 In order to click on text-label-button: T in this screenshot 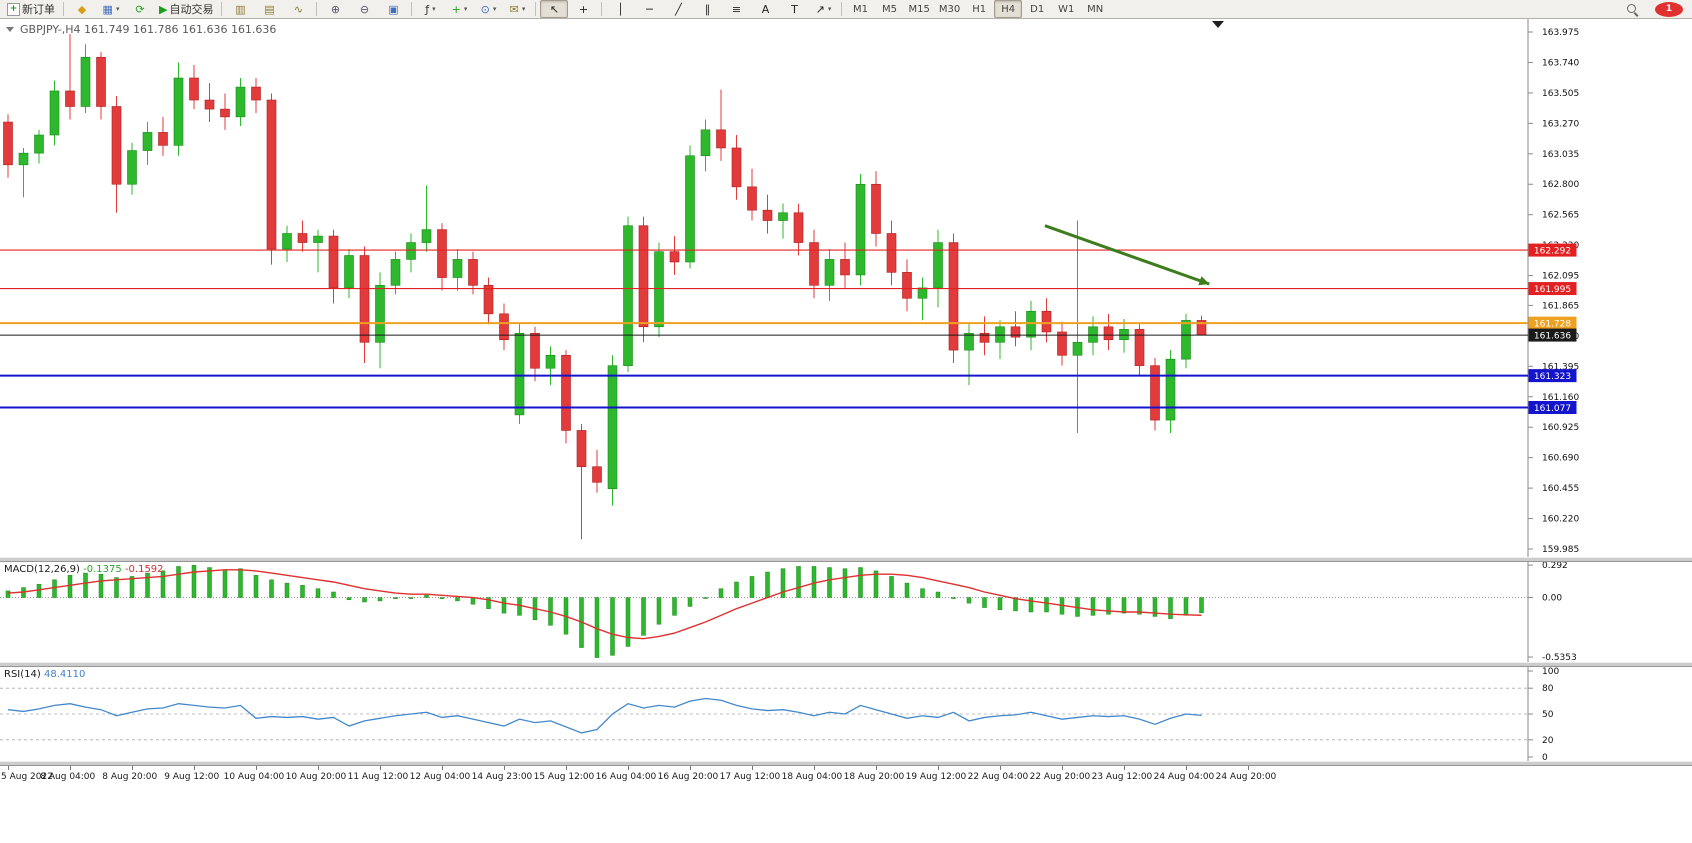, I will do `click(794, 9)`.